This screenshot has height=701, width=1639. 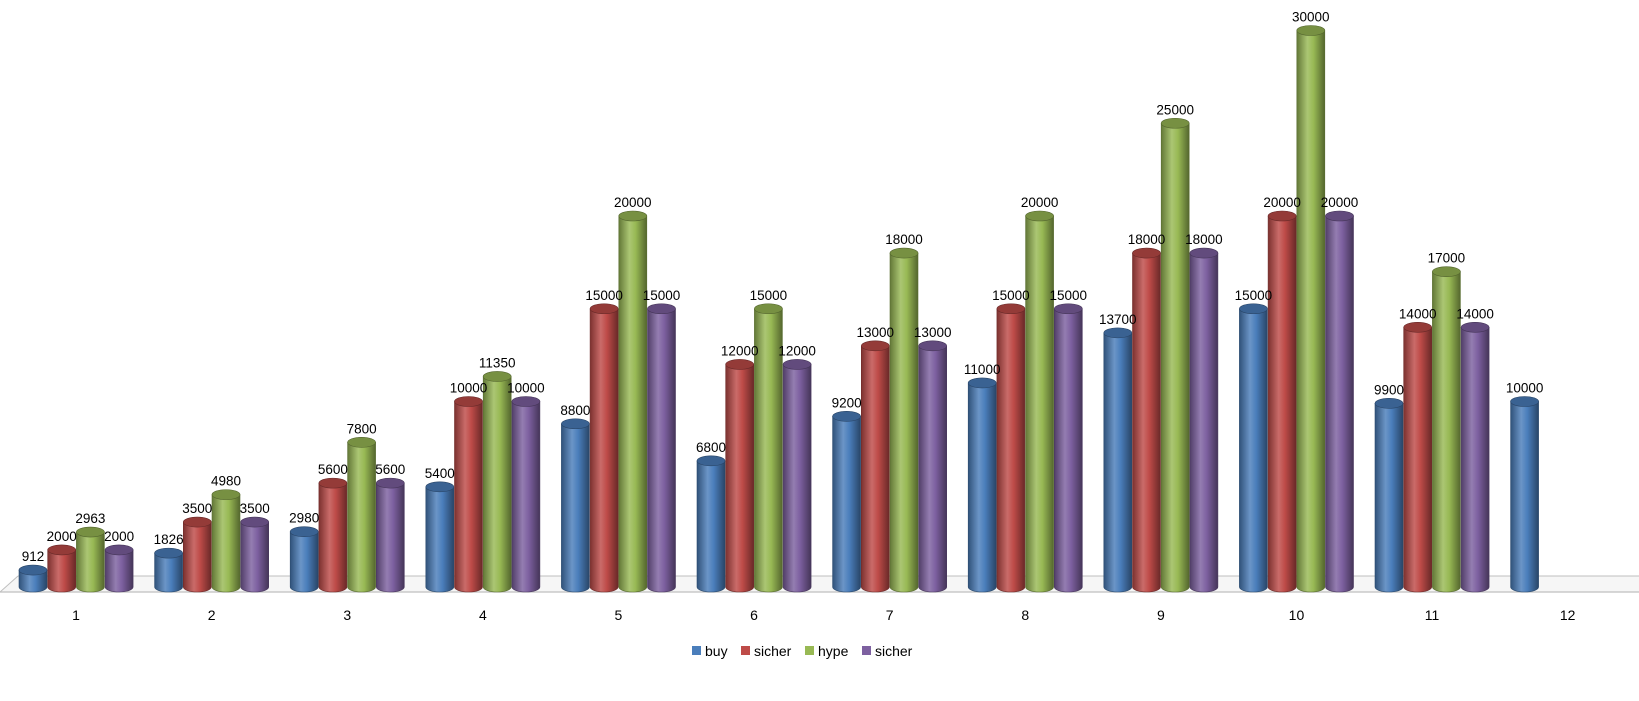 What do you see at coordinates (847, 402) in the screenshot?
I see `data-label-buy-7: 9200` at bounding box center [847, 402].